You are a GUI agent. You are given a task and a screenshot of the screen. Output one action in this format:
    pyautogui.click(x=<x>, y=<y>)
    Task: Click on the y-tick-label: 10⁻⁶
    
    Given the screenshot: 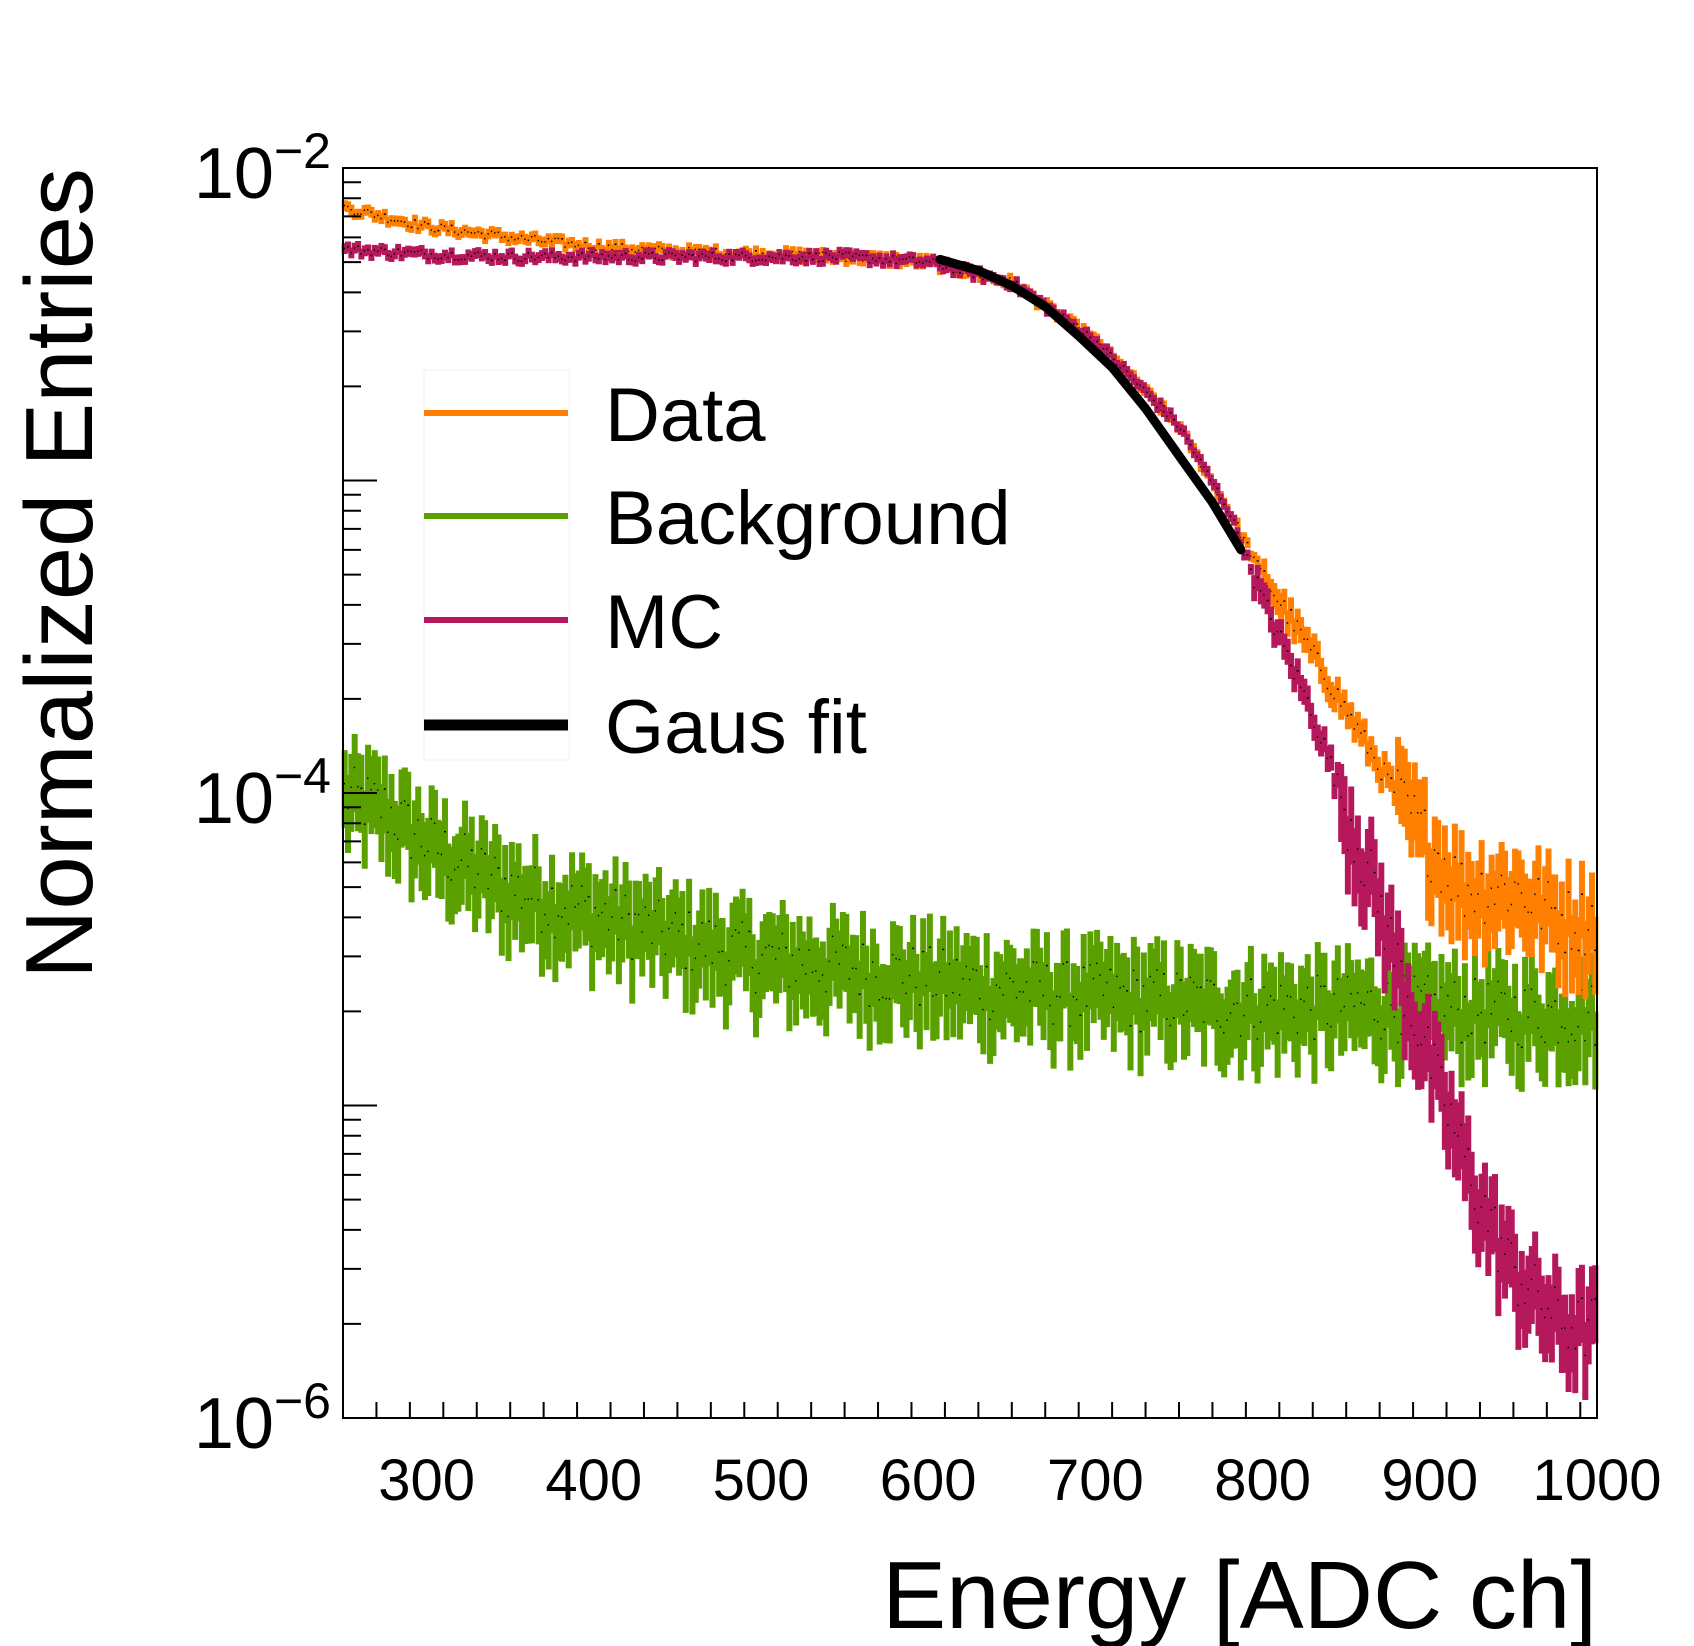 What is the action you would take?
    pyautogui.click(x=262, y=1418)
    